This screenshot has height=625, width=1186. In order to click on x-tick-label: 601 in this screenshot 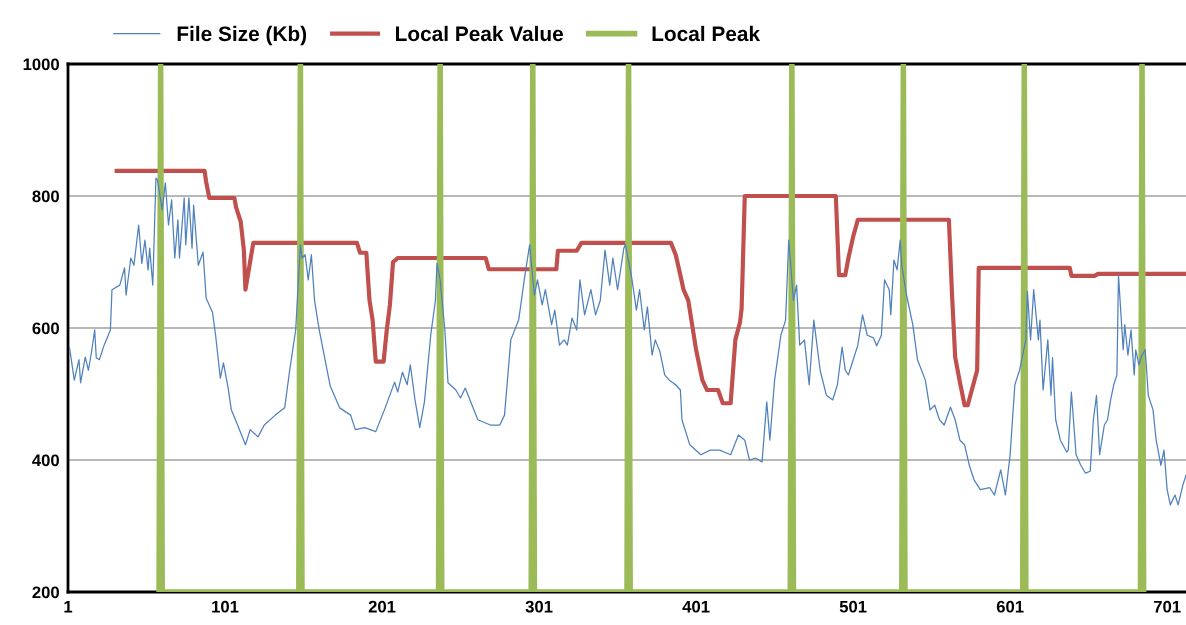, I will do `click(1010, 606)`.